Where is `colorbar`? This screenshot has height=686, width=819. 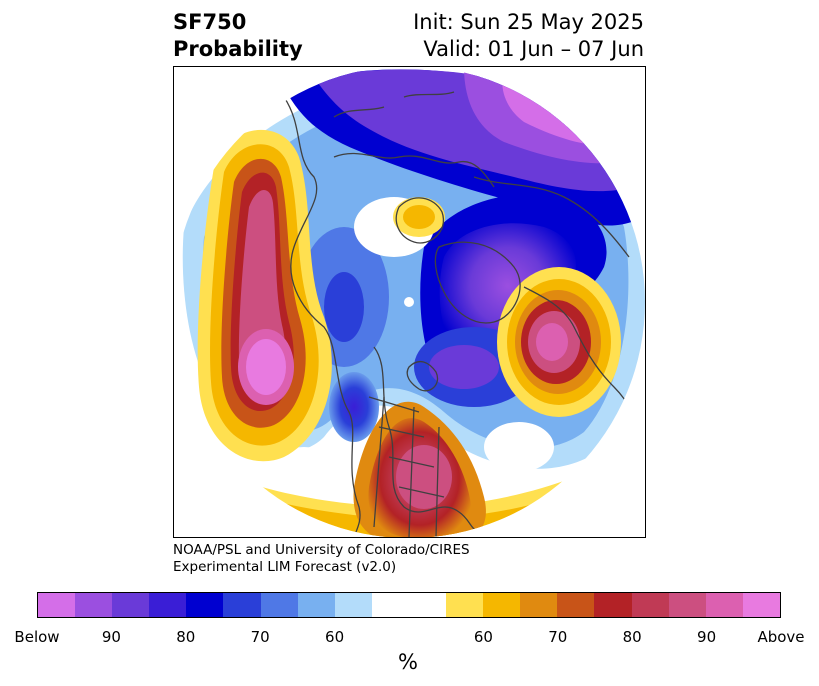
colorbar is located at coordinates (409, 605).